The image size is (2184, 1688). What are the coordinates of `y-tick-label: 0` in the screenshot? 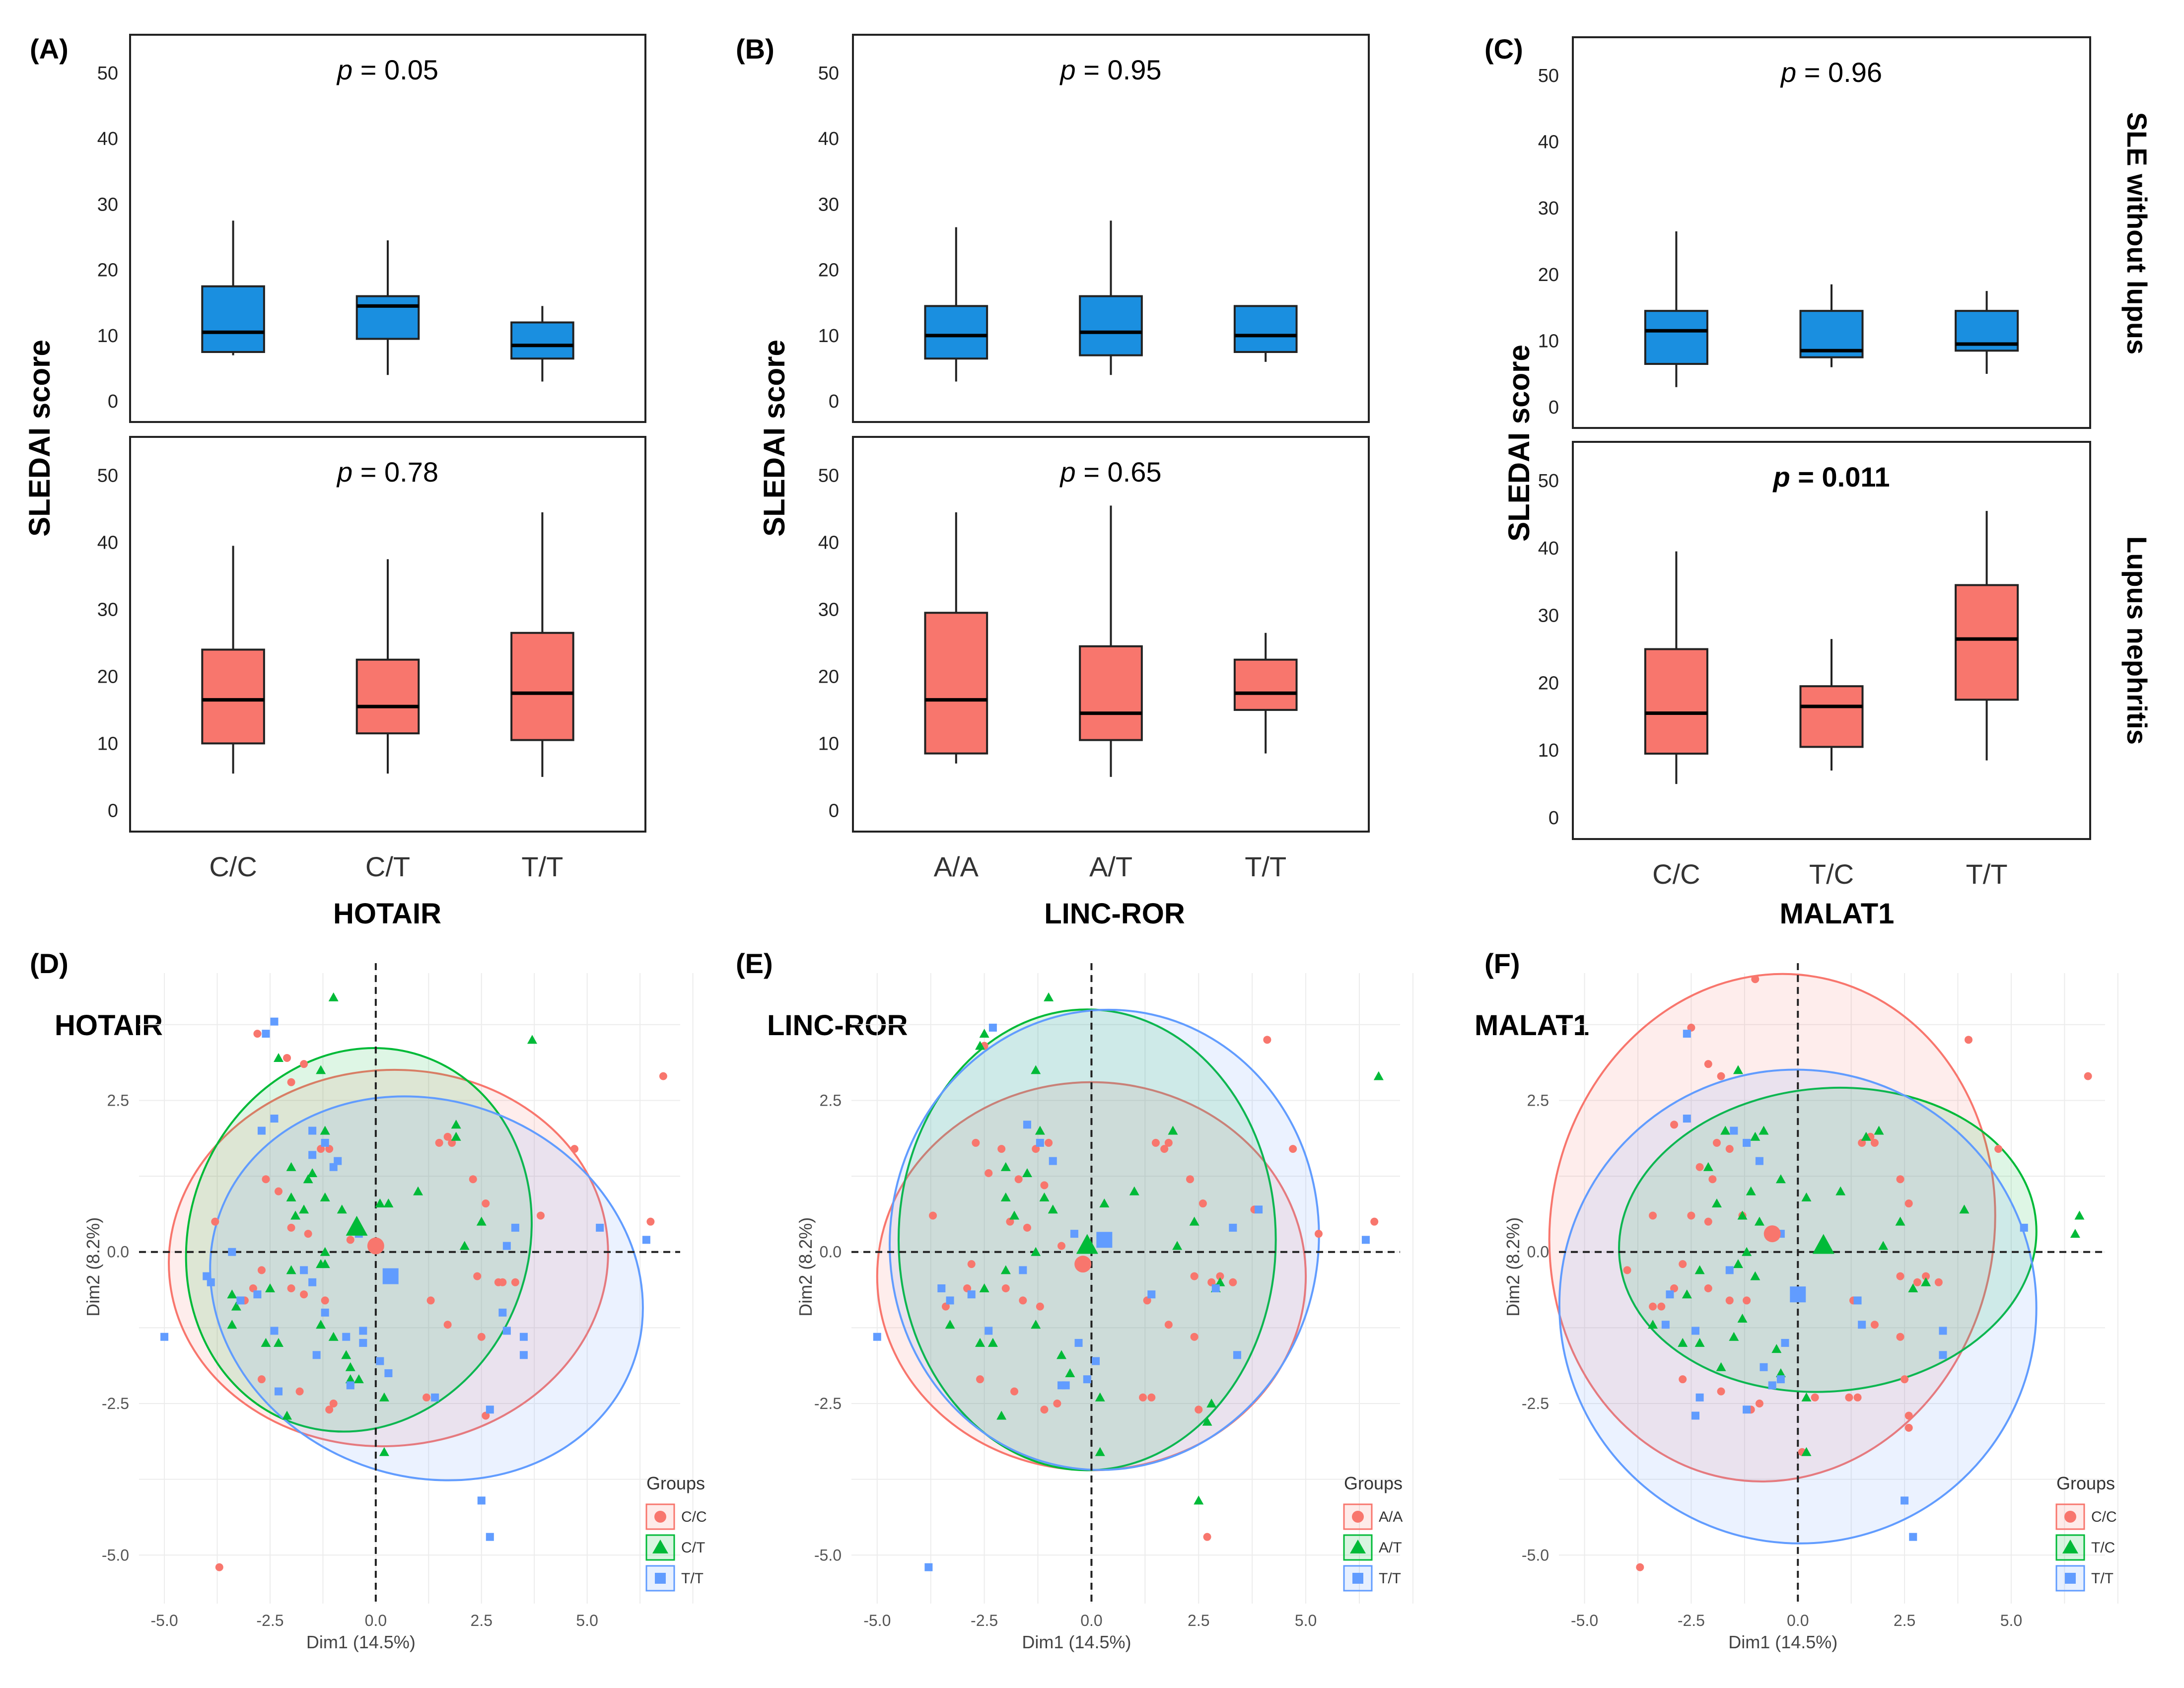 It's located at (1554, 407).